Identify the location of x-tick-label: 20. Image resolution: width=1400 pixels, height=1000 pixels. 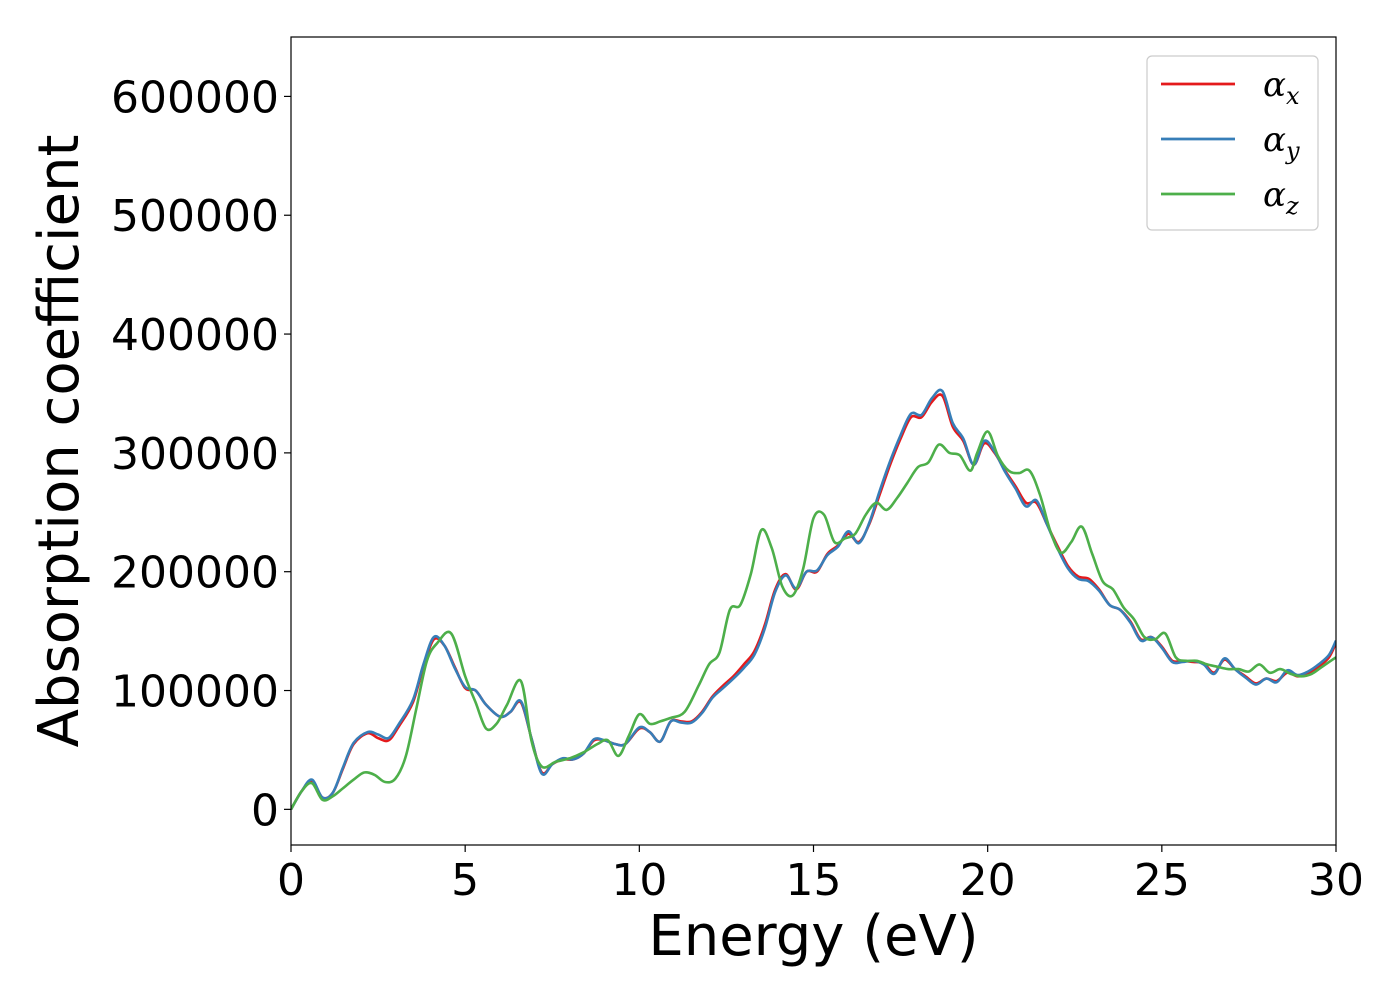
(988, 880).